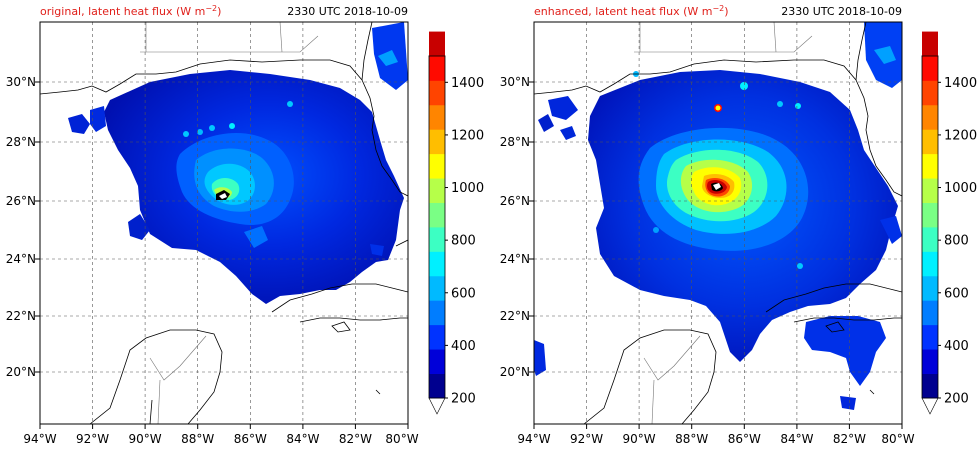 This screenshot has width=980, height=451. I want to click on panel-timestamp-enhanced: 2330 UTC 2018-10-09, so click(841, 11).